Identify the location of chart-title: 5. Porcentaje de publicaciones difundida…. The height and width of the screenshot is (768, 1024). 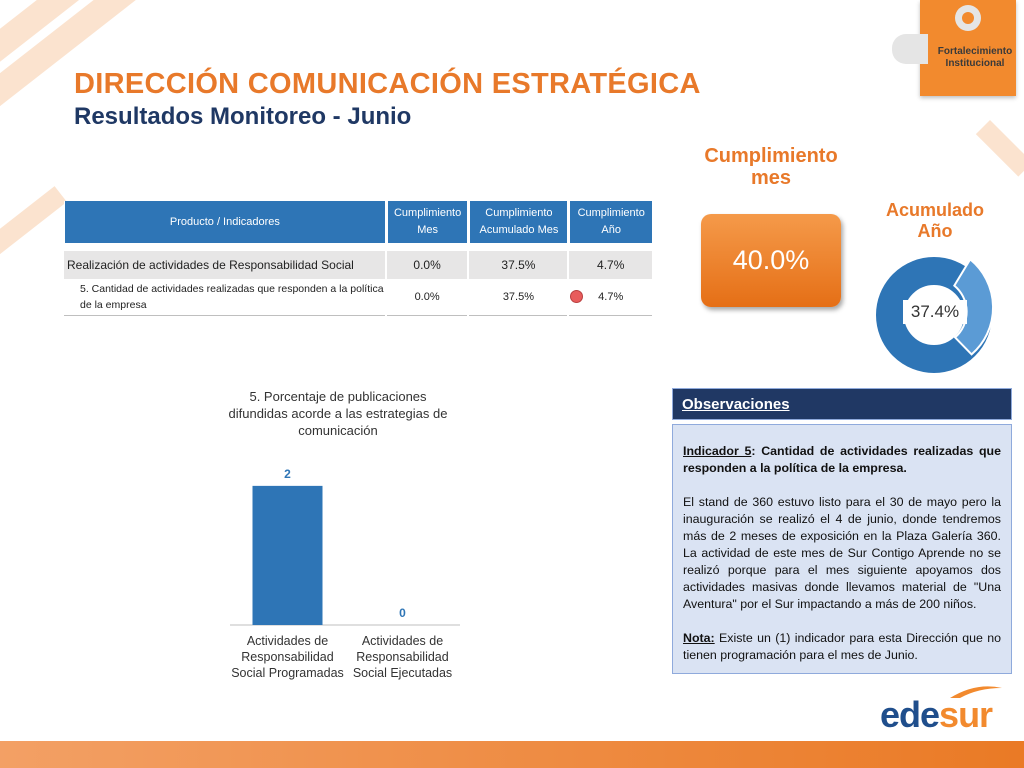
(338, 413).